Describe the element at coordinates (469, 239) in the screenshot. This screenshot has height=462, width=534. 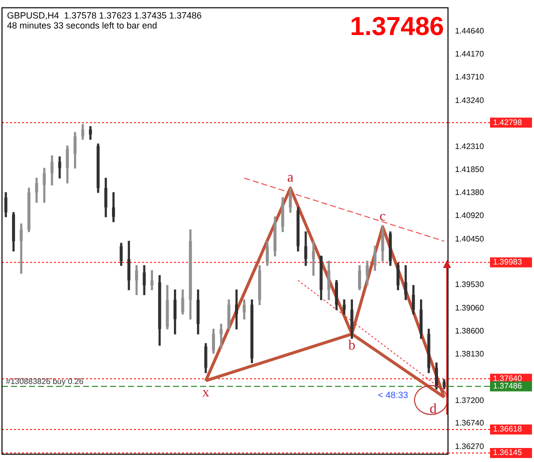
I see `y-tick-label: 1.40450` at that location.